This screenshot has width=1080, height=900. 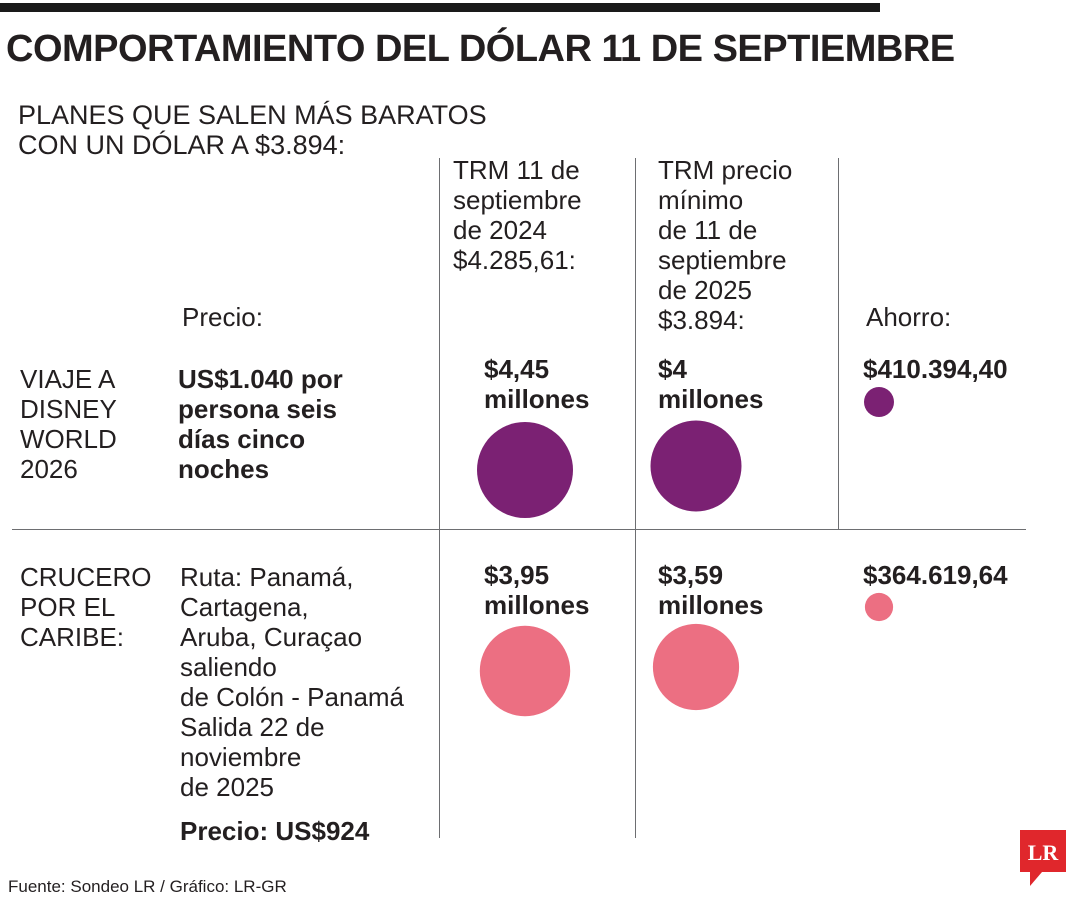 I want to click on column-header-precio: Precio:, so click(x=222, y=317).